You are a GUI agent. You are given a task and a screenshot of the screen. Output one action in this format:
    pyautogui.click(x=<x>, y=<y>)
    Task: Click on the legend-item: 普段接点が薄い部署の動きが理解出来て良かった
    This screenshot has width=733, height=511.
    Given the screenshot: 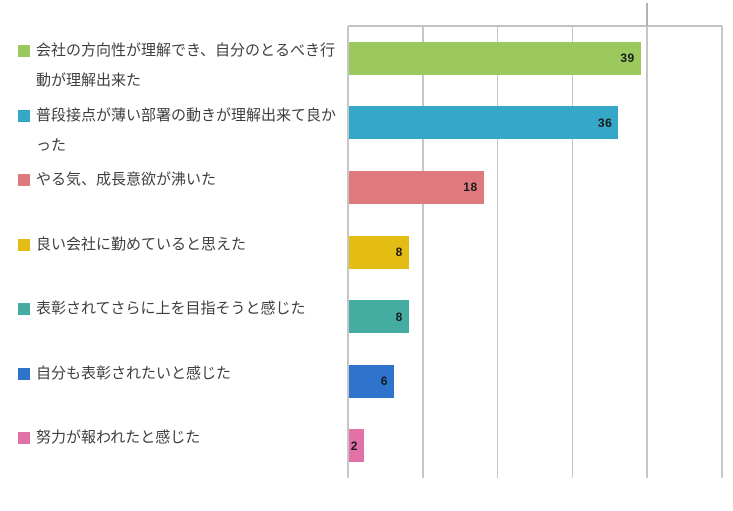 What is the action you would take?
    pyautogui.click(x=183, y=131)
    